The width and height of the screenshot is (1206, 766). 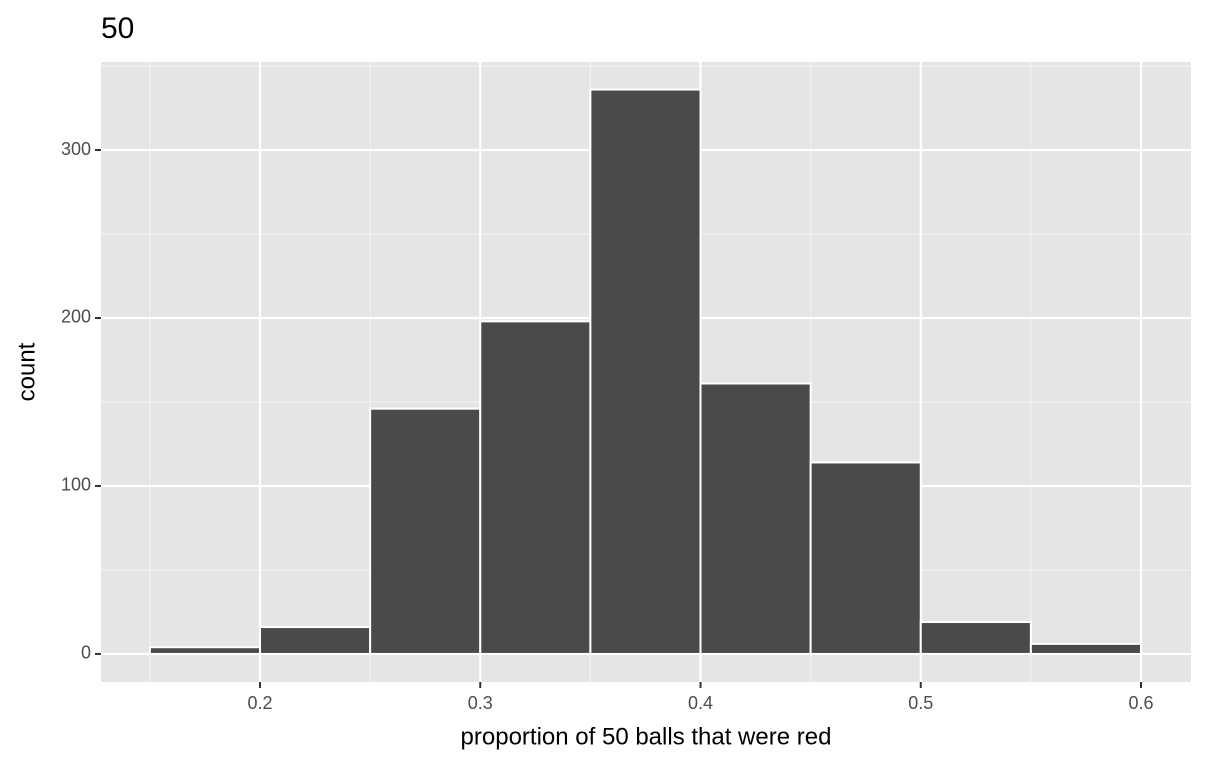 I want to click on x-tick-label: 0.5, so click(x=920, y=703).